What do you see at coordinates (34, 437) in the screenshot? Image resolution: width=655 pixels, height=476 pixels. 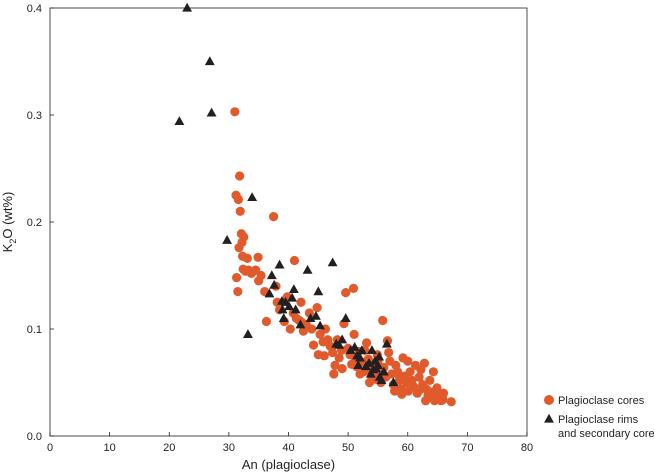 I see `y-tick-label: 0.0` at bounding box center [34, 437].